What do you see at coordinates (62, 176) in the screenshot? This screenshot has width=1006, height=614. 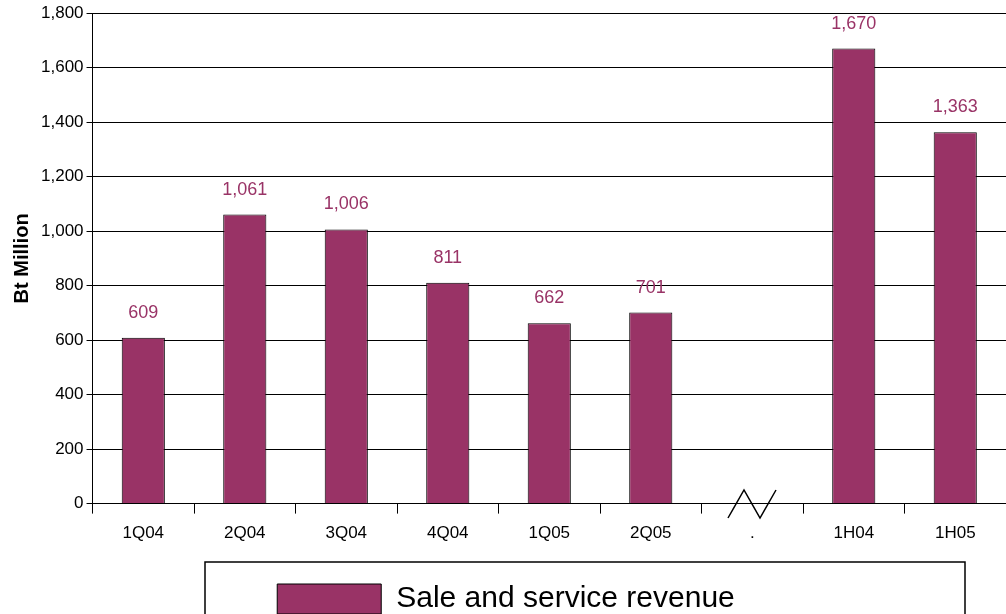 I see `y-tick-label: 1,200` at bounding box center [62, 176].